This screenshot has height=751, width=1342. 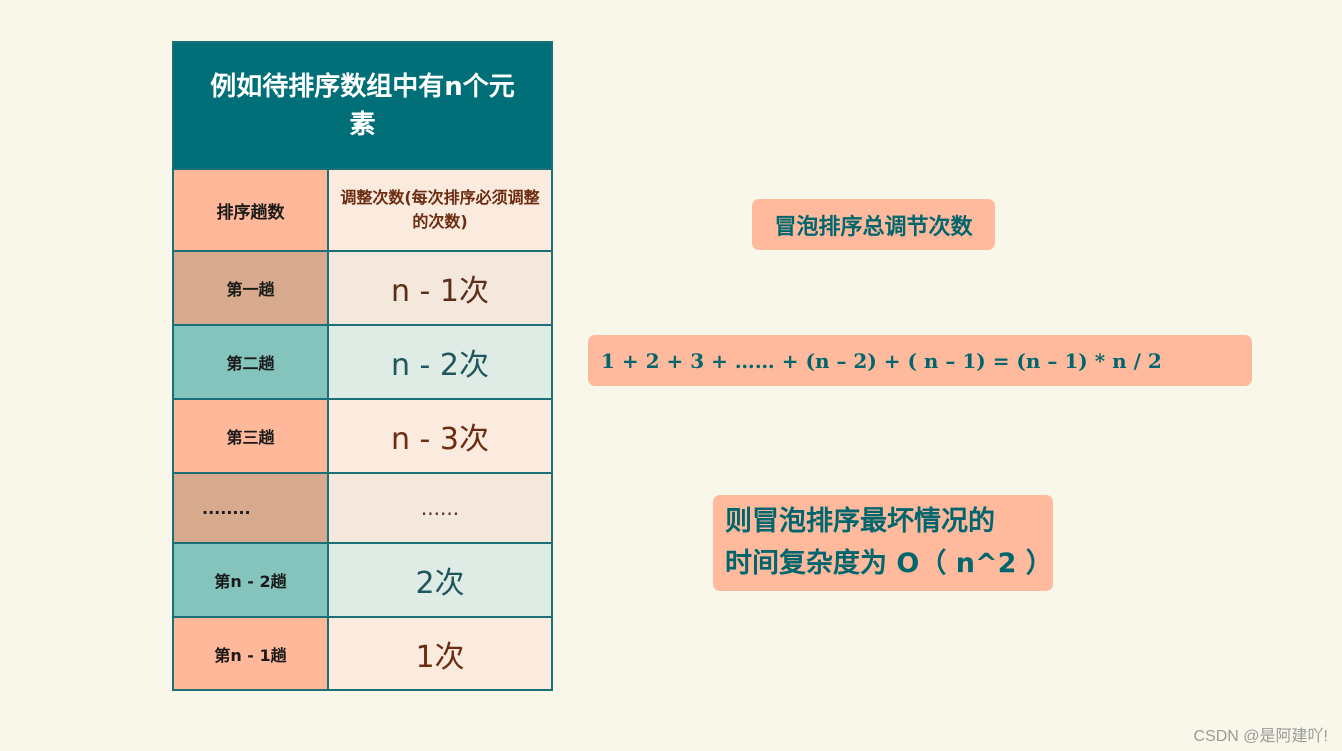 I want to click on count-cell: n - 3次, so click(x=440, y=436).